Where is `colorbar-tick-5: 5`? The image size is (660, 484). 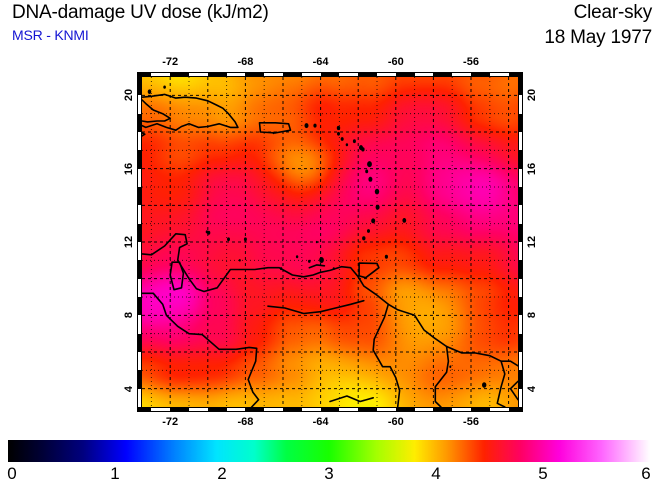 colorbar-tick-5: 5 is located at coordinates (543, 473).